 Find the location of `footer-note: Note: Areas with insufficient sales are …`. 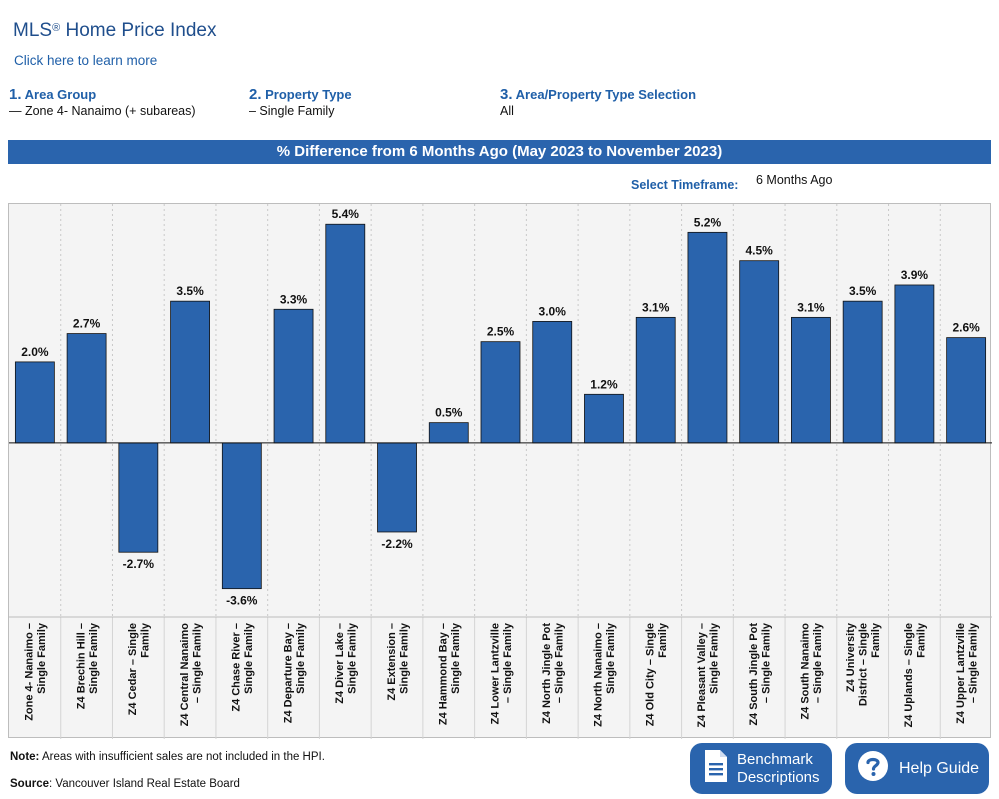

footer-note: Note: Areas with insufficient sales are … is located at coordinates (167, 757).